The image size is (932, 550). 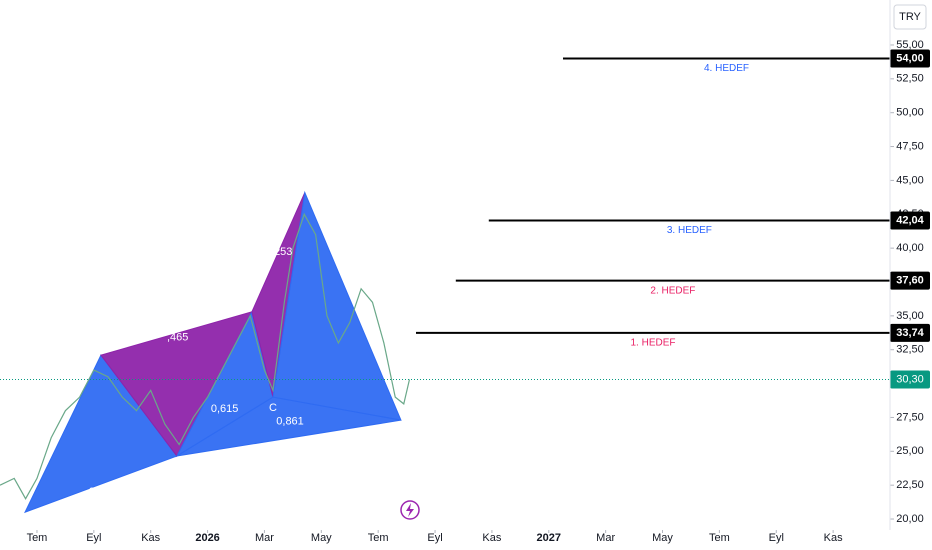 I want to click on y-tick-label: 22,50, so click(x=910, y=485).